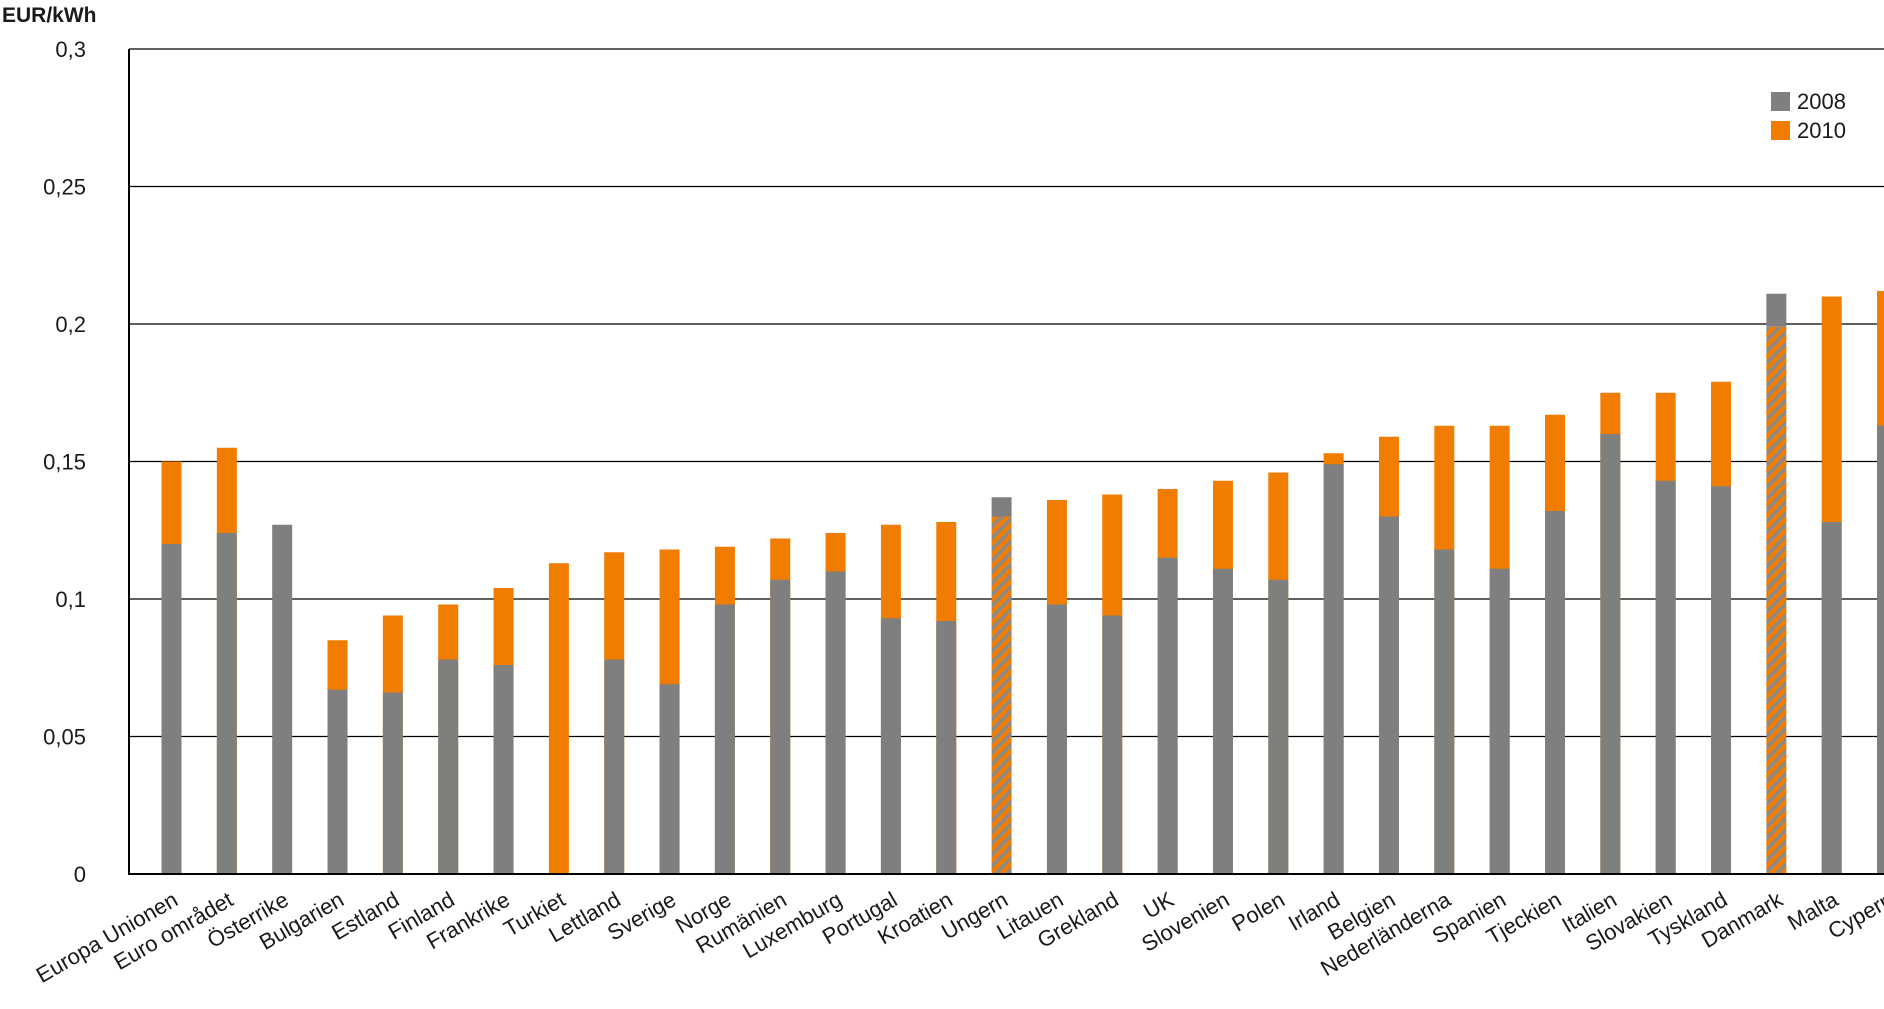 This screenshot has height=1009, width=1884. I want to click on y-axis-unit-label: EUR/kWh, so click(49, 15).